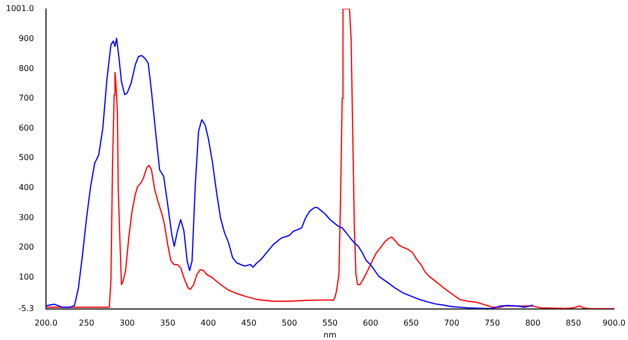  Describe the element at coordinates (127, 323) in the screenshot. I see `x-tick-label: 300` at that location.